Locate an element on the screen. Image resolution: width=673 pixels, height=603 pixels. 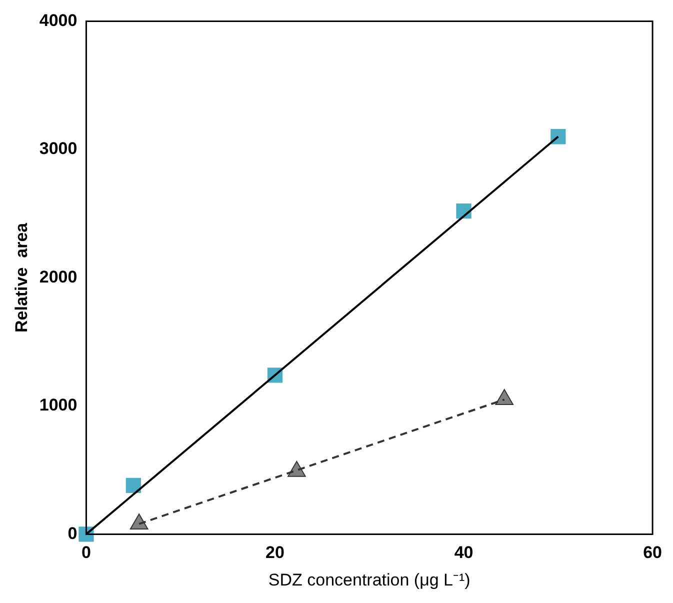
y-tick-label: 4000 is located at coordinates (58, 20).